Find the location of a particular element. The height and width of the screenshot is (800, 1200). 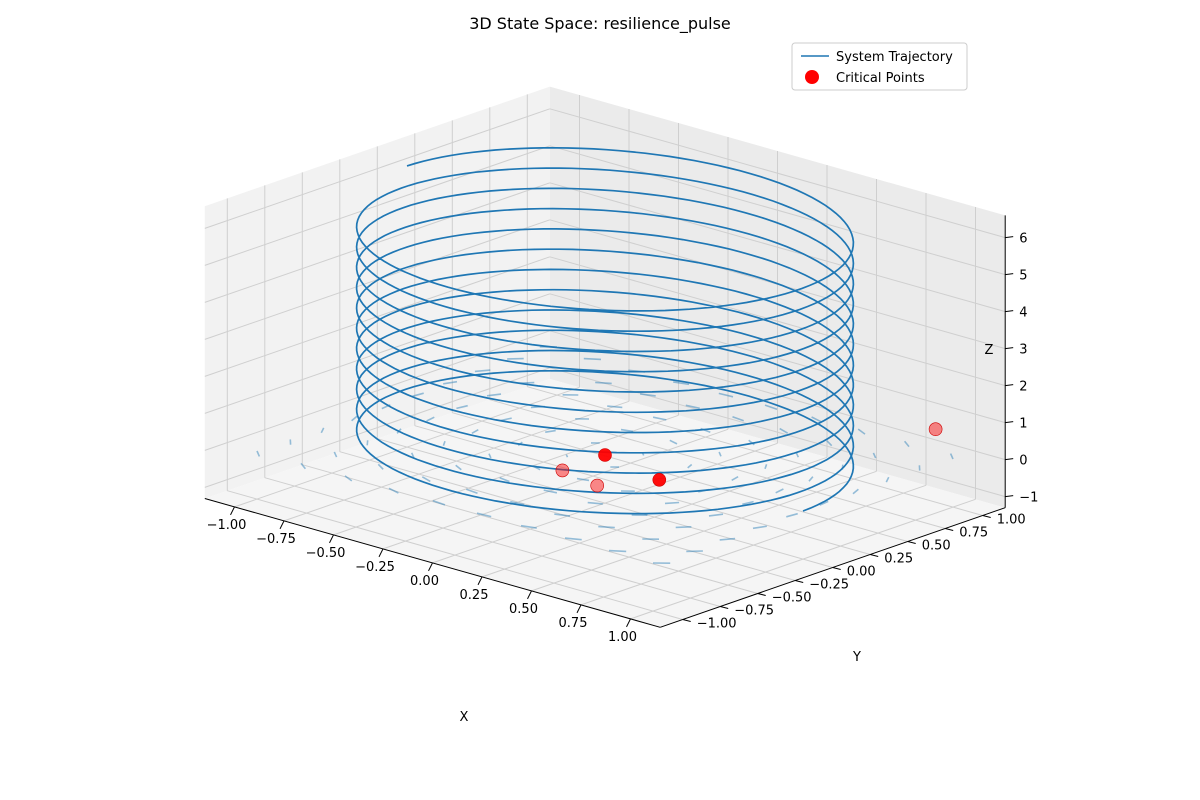

x-tick-label: 1.00 is located at coordinates (622, 637).